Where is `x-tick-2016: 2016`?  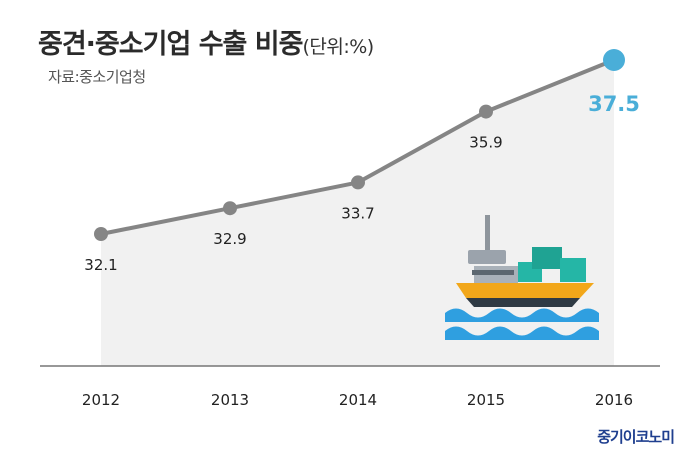 x-tick-2016: 2016 is located at coordinates (614, 400).